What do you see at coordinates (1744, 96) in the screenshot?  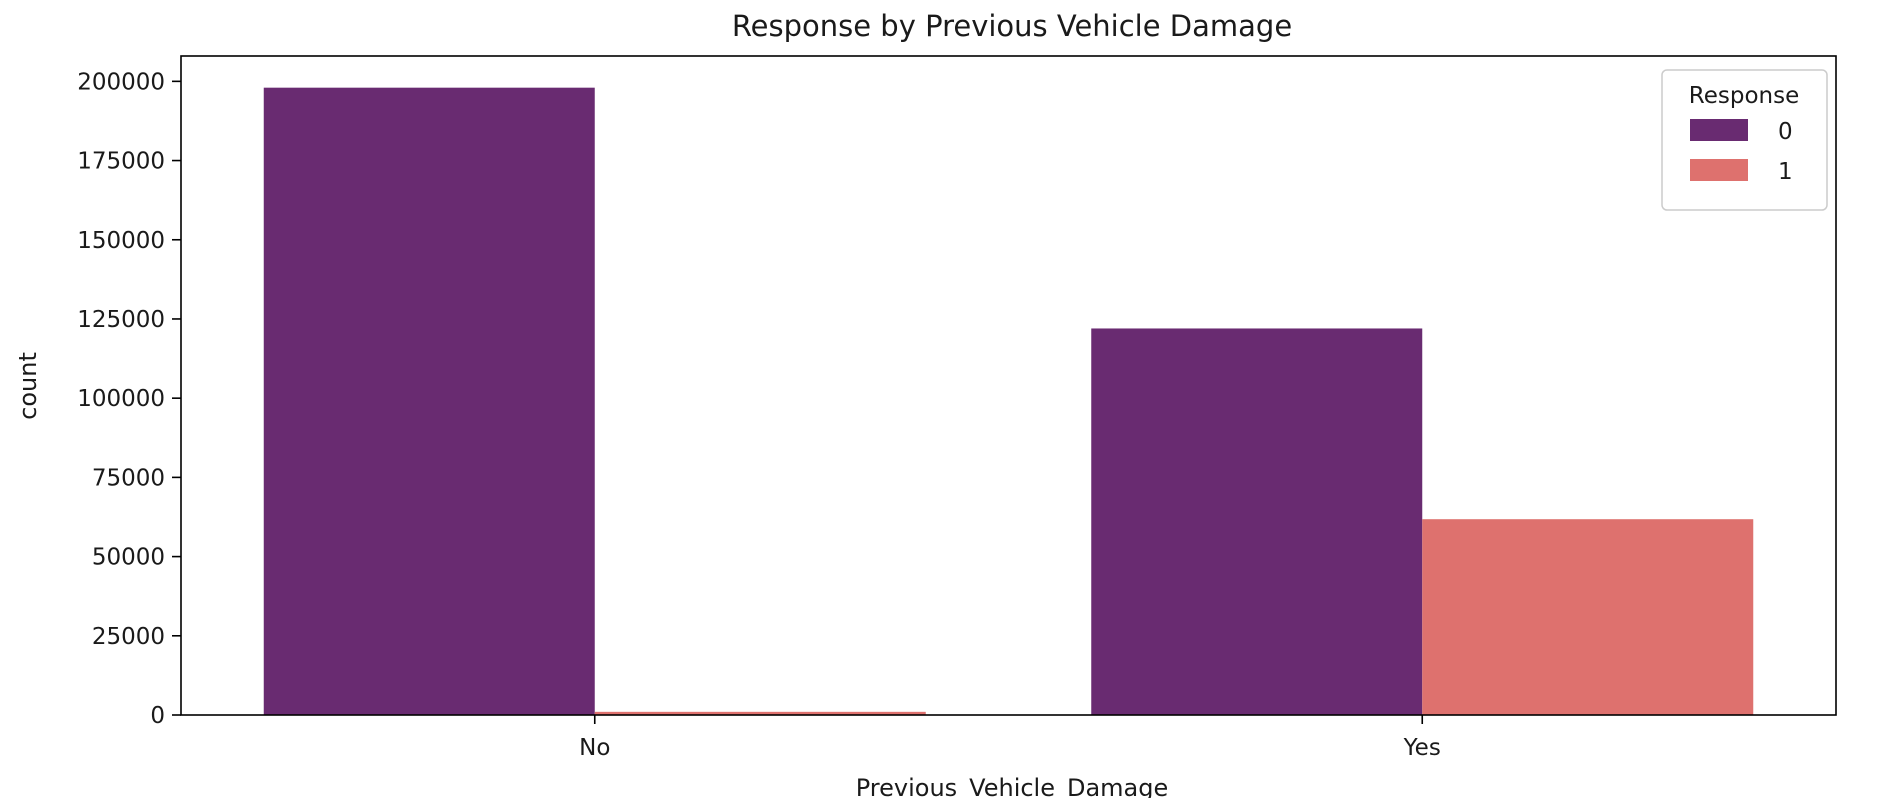 I see `legend-title: Response` at bounding box center [1744, 96].